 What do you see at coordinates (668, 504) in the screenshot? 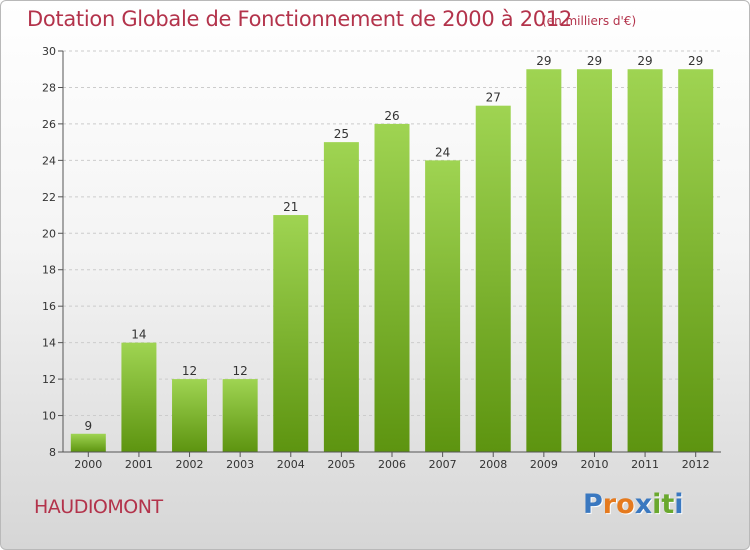
I see `logo-letter: t` at bounding box center [668, 504].